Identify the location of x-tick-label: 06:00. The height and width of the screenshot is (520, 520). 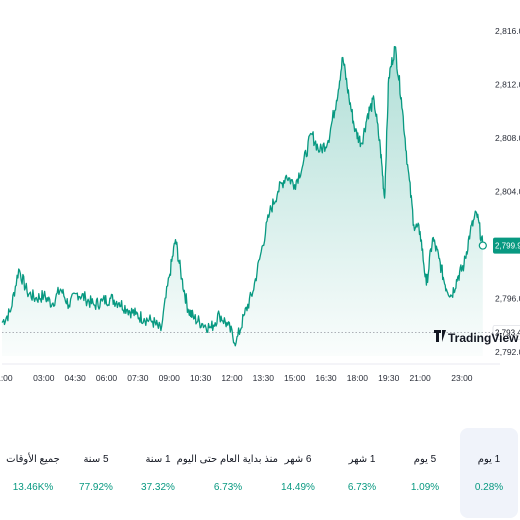
(107, 378).